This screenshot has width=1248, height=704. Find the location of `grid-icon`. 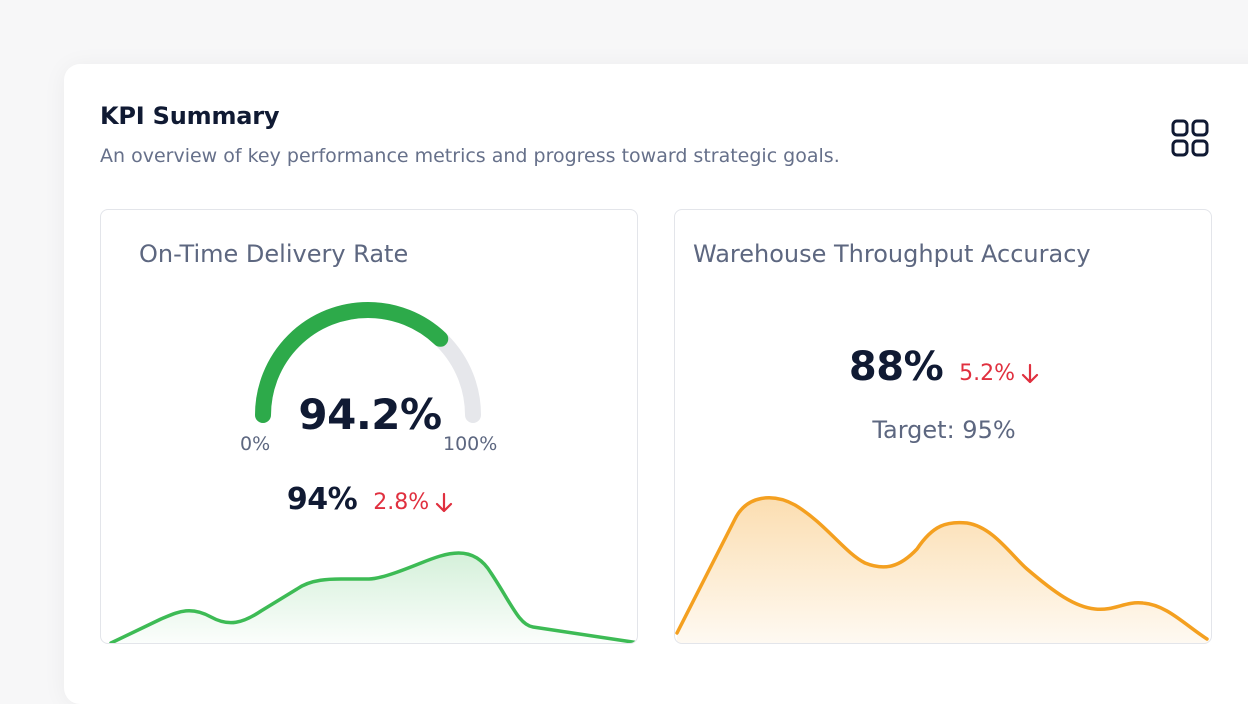

grid-icon is located at coordinates (1190, 138).